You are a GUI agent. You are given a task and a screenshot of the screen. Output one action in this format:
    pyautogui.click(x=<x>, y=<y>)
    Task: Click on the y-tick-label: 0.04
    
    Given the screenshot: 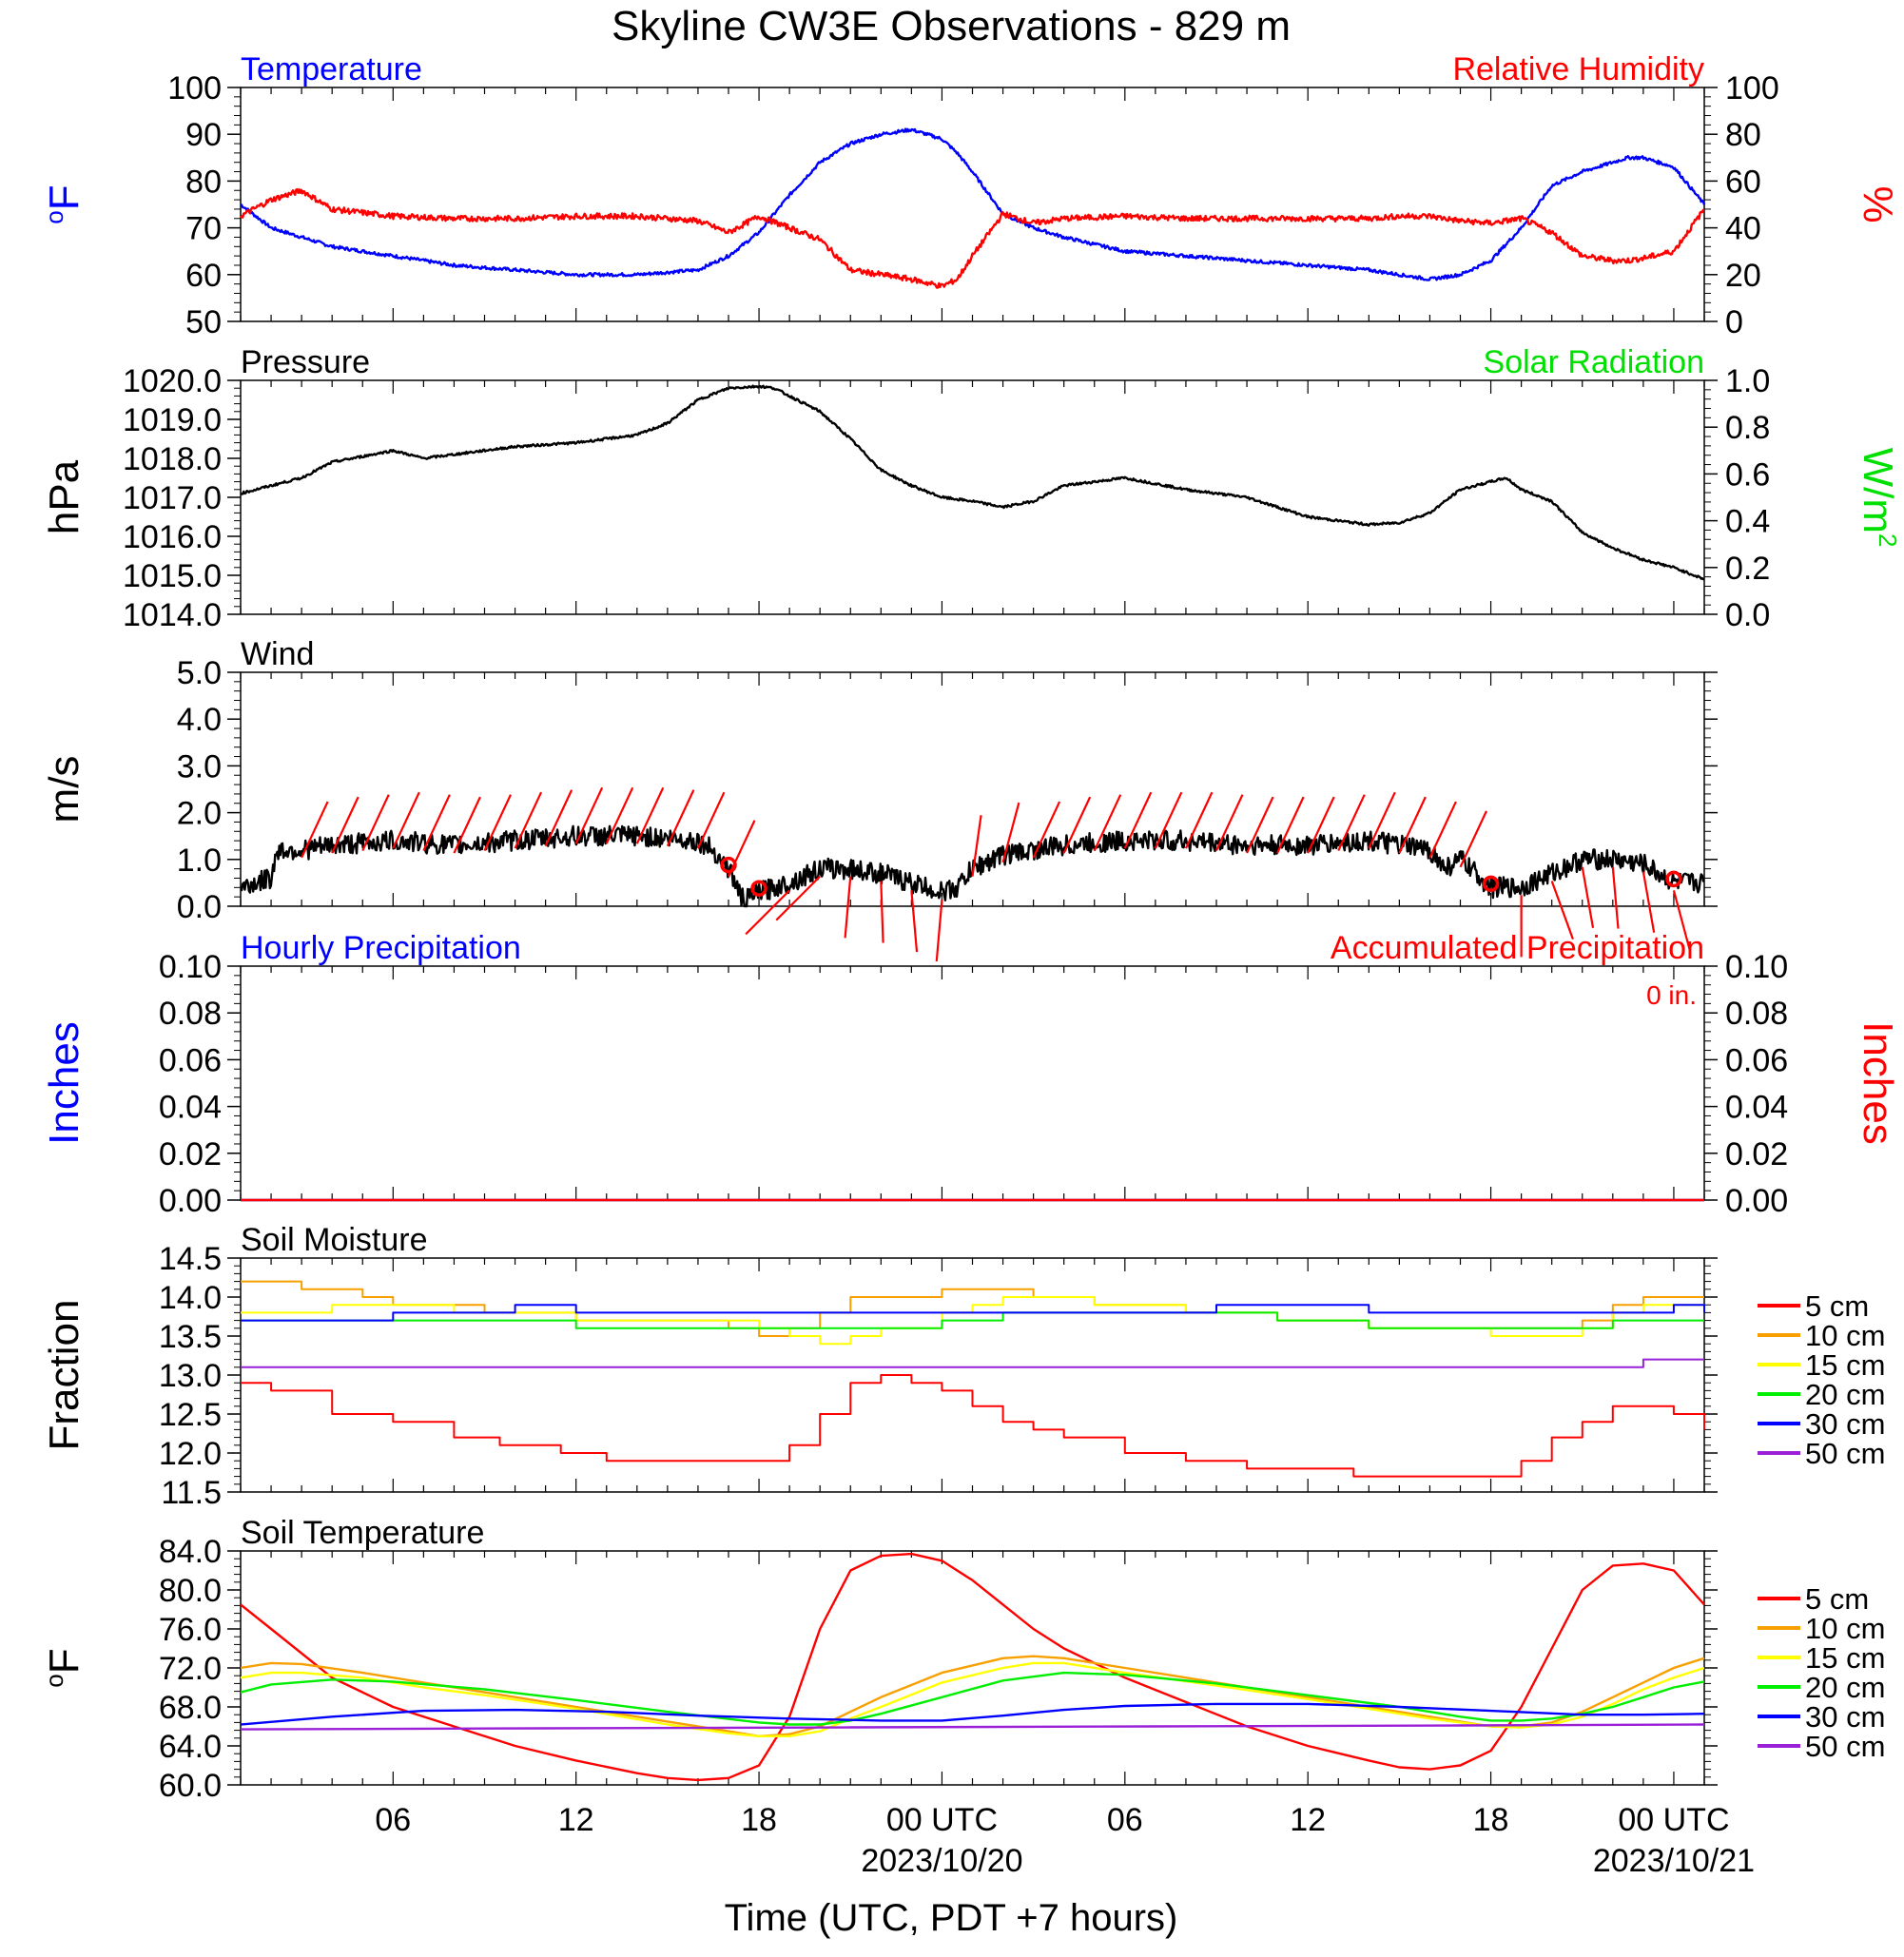 What is the action you would take?
    pyautogui.click(x=190, y=1108)
    